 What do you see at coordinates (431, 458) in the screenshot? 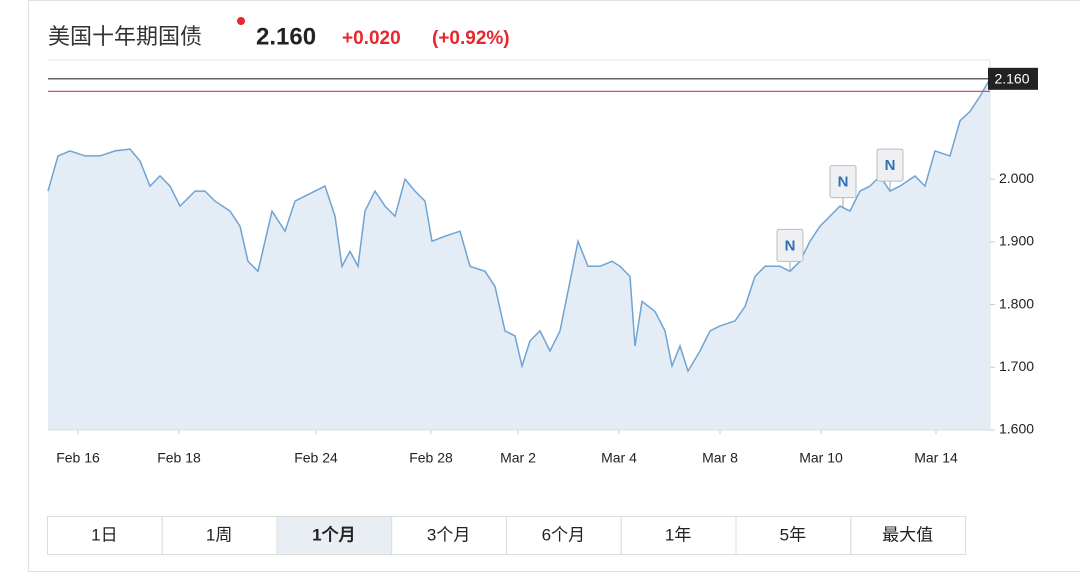
I see `x-tick-label: Feb 28` at bounding box center [431, 458].